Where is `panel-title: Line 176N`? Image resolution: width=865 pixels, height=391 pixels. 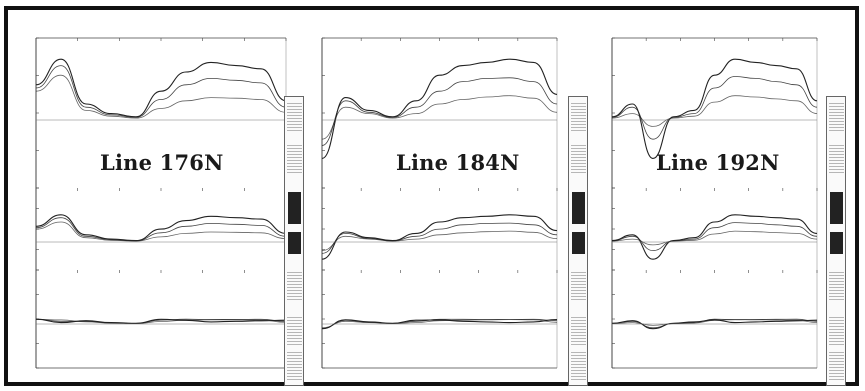
panel-title: Line 176N is located at coordinates (162, 162).